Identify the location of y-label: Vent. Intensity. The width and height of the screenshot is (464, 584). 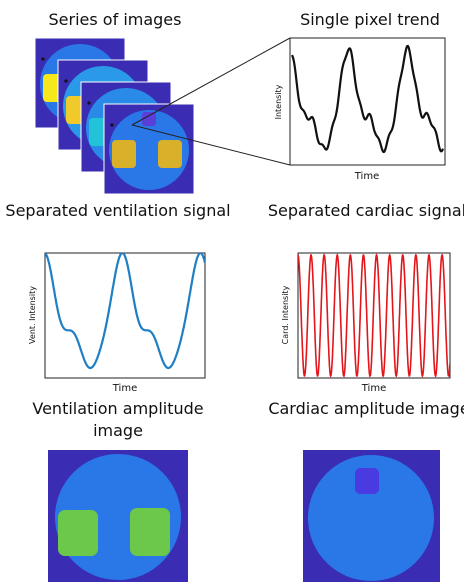
(32, 315).